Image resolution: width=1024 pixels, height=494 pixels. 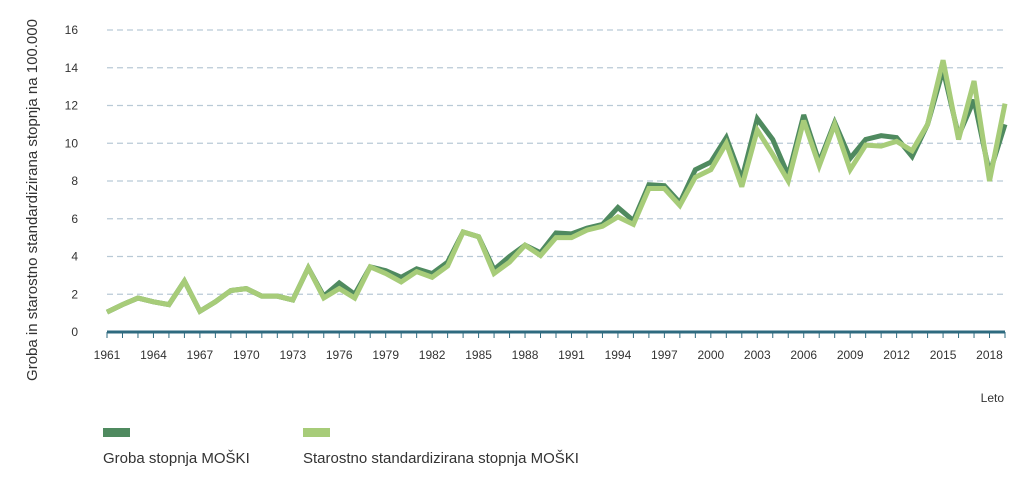 I want to click on y-axis-ticks: 0 2 4 6 8 10 12 14 16, so click(x=72, y=181).